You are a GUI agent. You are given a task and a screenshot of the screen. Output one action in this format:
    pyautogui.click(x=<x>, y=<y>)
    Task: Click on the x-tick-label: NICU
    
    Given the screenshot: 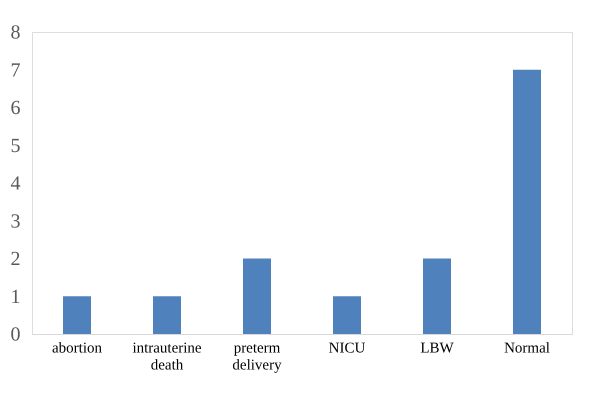 What is the action you would take?
    pyautogui.click(x=347, y=348)
    